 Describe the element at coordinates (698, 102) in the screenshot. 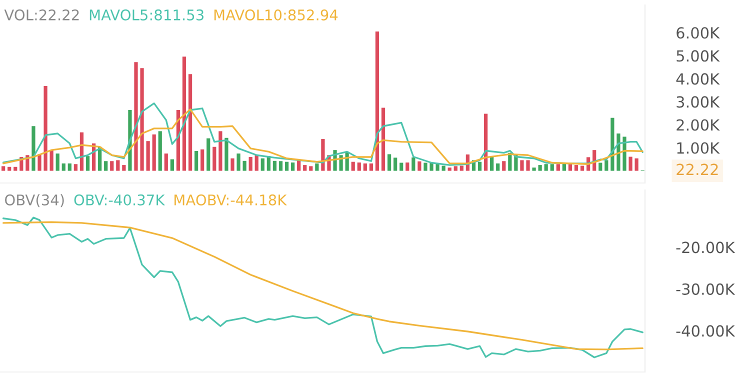

I see `y-tick-label: 3.00K` at that location.